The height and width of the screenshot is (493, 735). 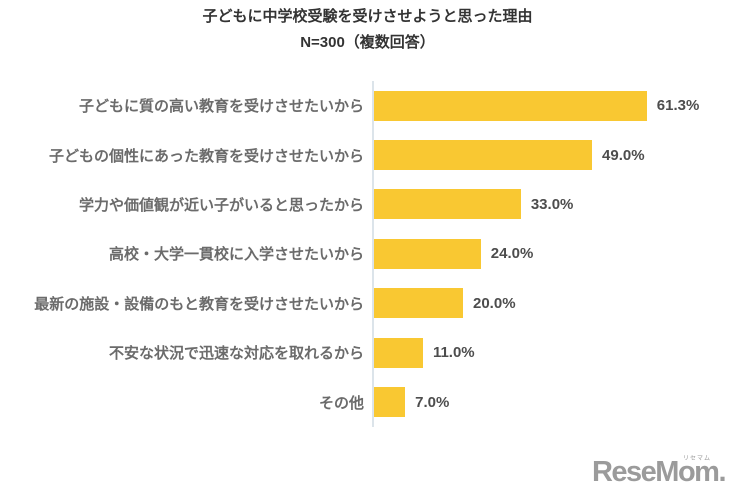 I want to click on chart-header: 子どもに中学校受験を受けさせようと思った理由 N=300（複数回答）, so click(x=367, y=28).